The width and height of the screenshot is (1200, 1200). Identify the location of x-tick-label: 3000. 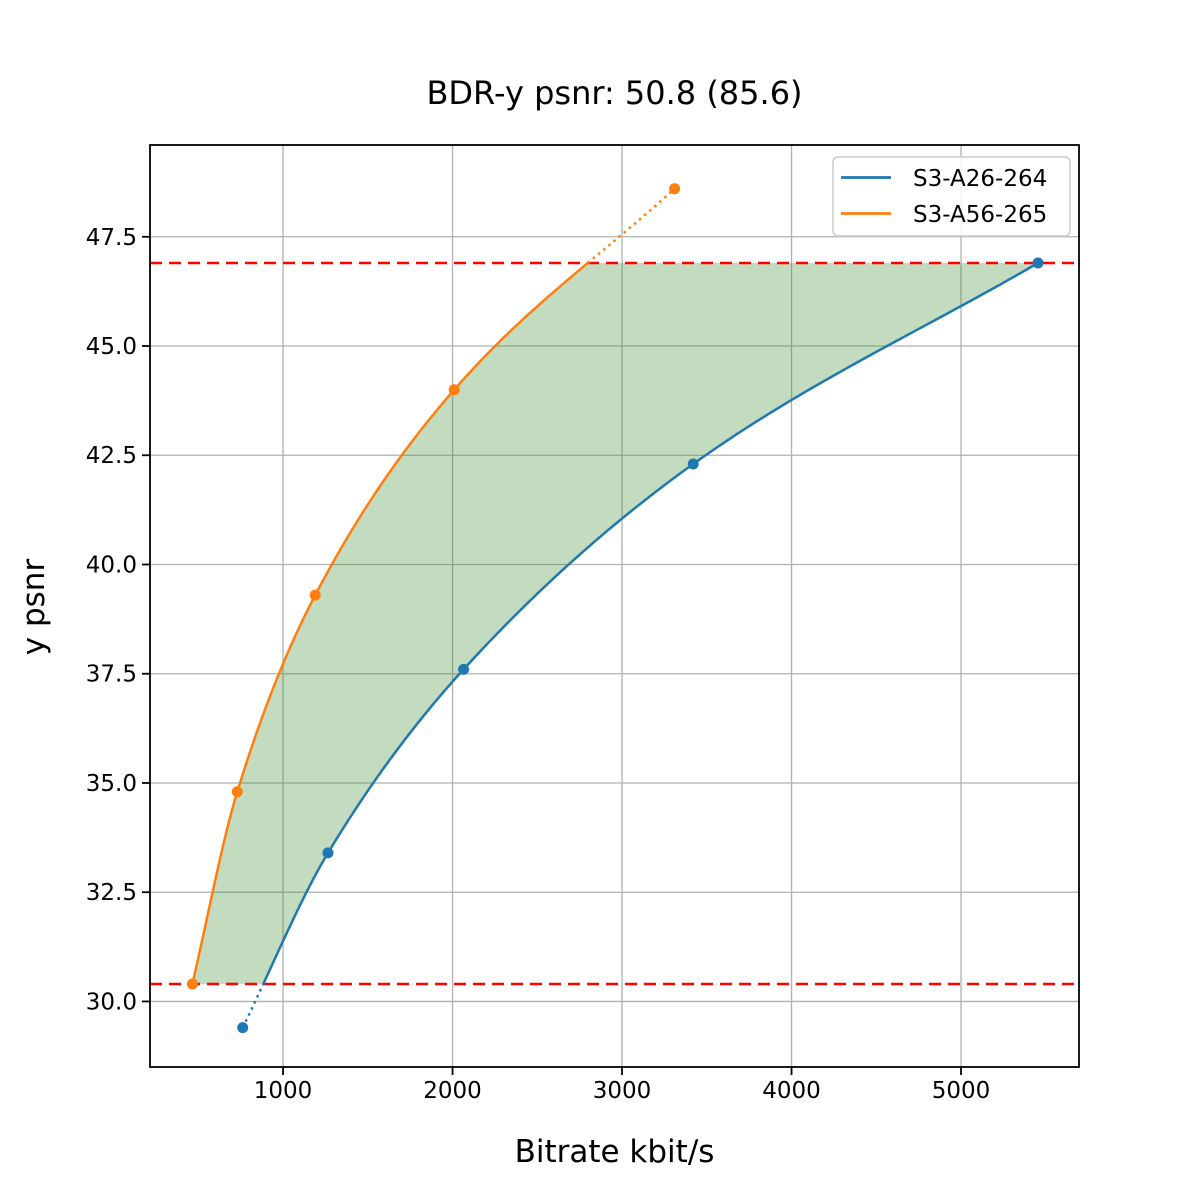
(622, 1091).